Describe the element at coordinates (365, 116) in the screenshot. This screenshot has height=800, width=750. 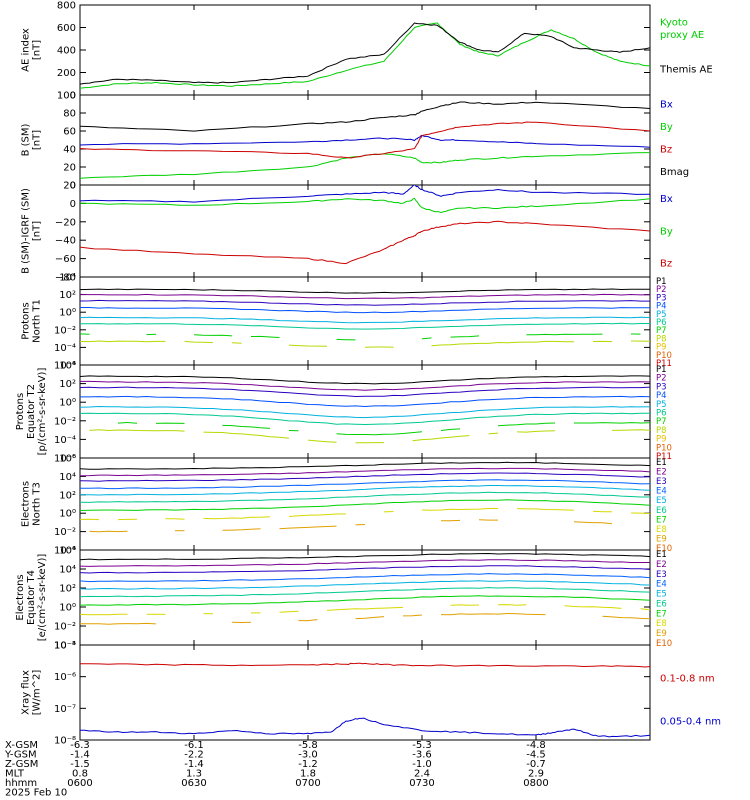
I see `series-line-b-bmag` at that location.